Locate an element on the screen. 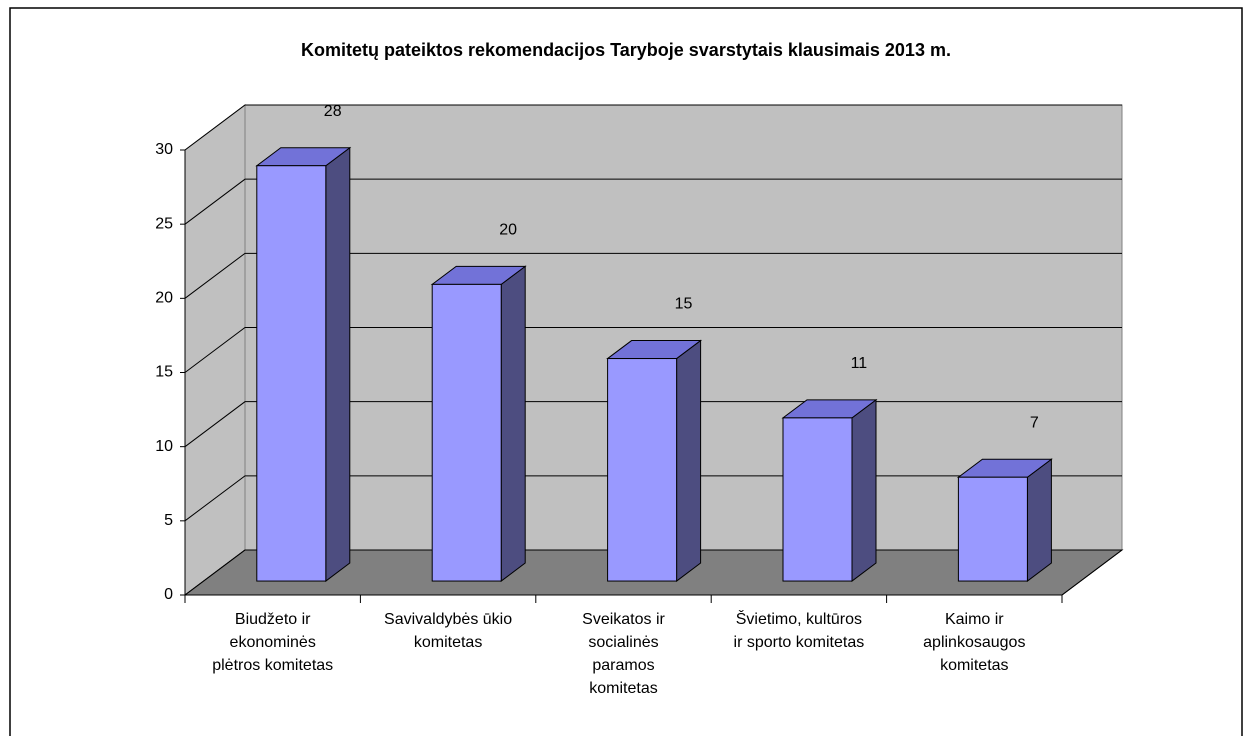 The width and height of the screenshot is (1253, 736). value-label: 7 is located at coordinates (1034, 422).